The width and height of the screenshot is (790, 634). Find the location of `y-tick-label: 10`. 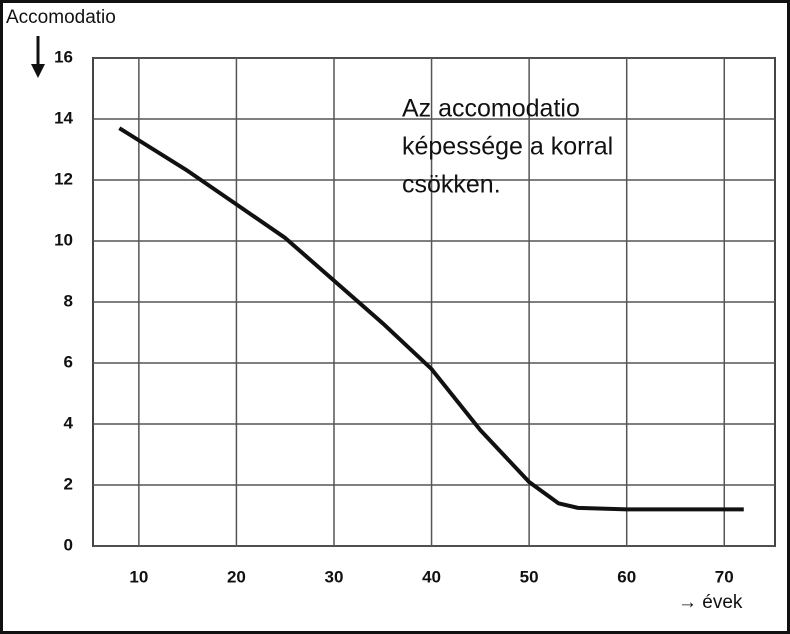

y-tick-label: 10 is located at coordinates (63, 239).